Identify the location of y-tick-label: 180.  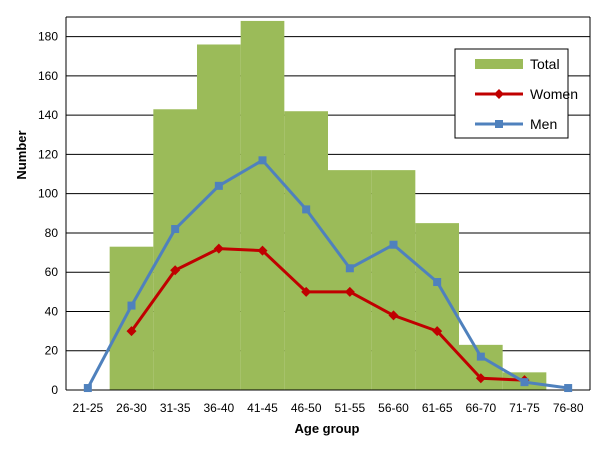
(48, 37).